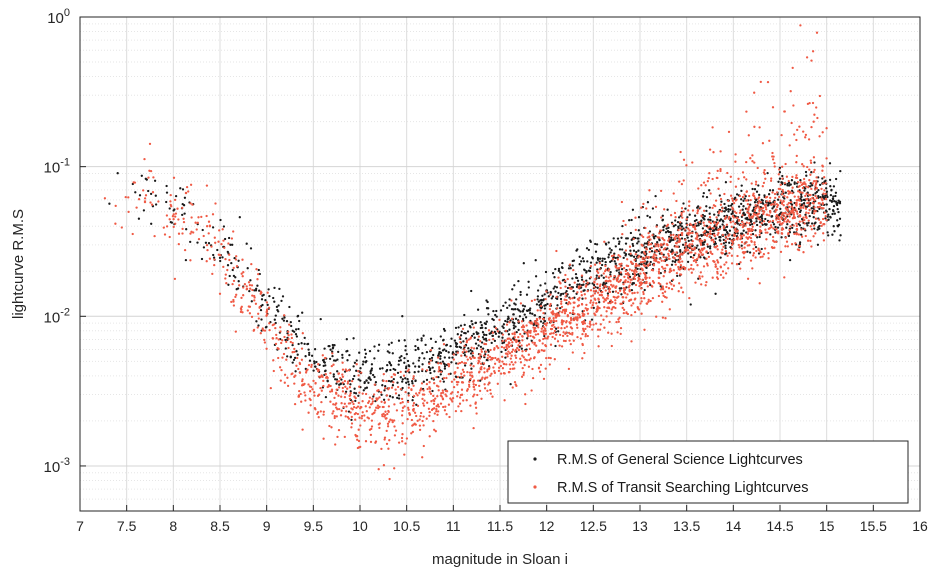 The height and width of the screenshot is (574, 936). I want to click on x-tick-label: 8, so click(173, 526).